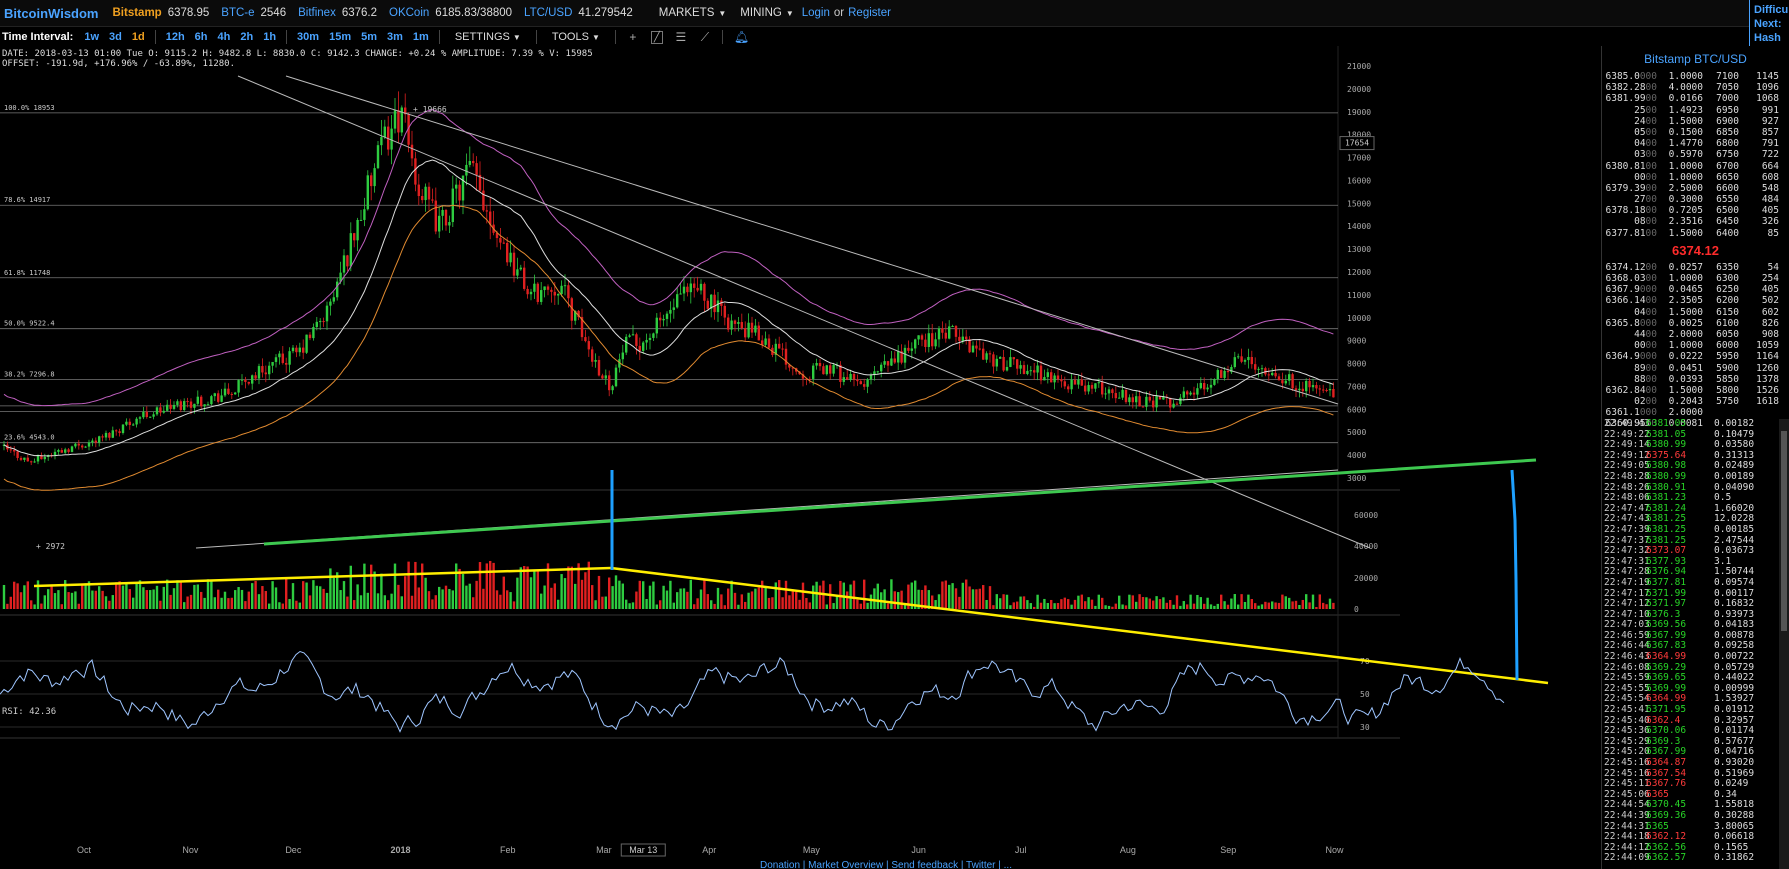 The image size is (1789, 869). What do you see at coordinates (741, 37) in the screenshot?
I see `bell-icon: 🔔︎` at bounding box center [741, 37].